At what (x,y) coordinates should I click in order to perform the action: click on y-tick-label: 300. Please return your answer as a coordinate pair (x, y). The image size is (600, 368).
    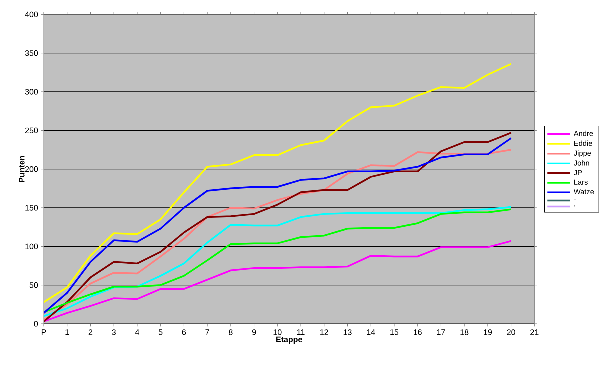
    Looking at the image, I should click on (31, 92).